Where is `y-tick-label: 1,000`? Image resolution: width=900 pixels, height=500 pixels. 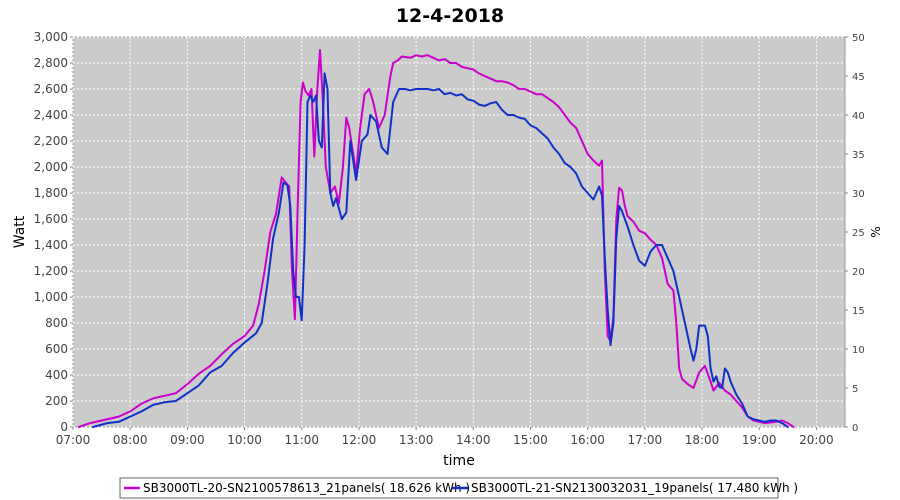
y-tick-label: 1,000 is located at coordinates (51, 297).